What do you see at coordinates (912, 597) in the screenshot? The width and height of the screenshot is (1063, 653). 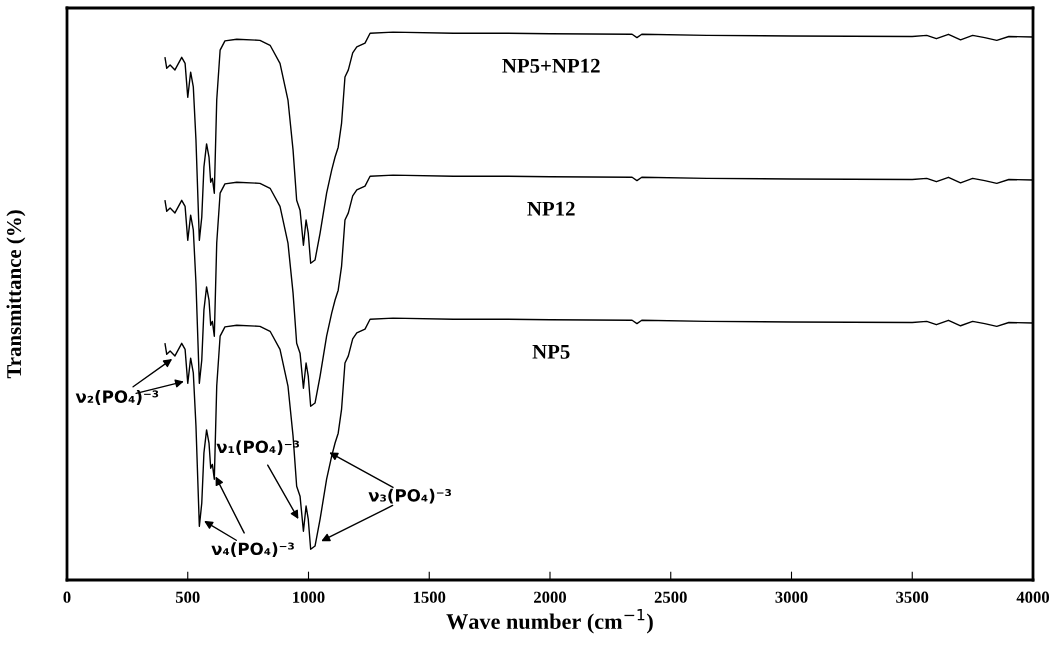 I see `x-tick-label: 3500` at bounding box center [912, 597].